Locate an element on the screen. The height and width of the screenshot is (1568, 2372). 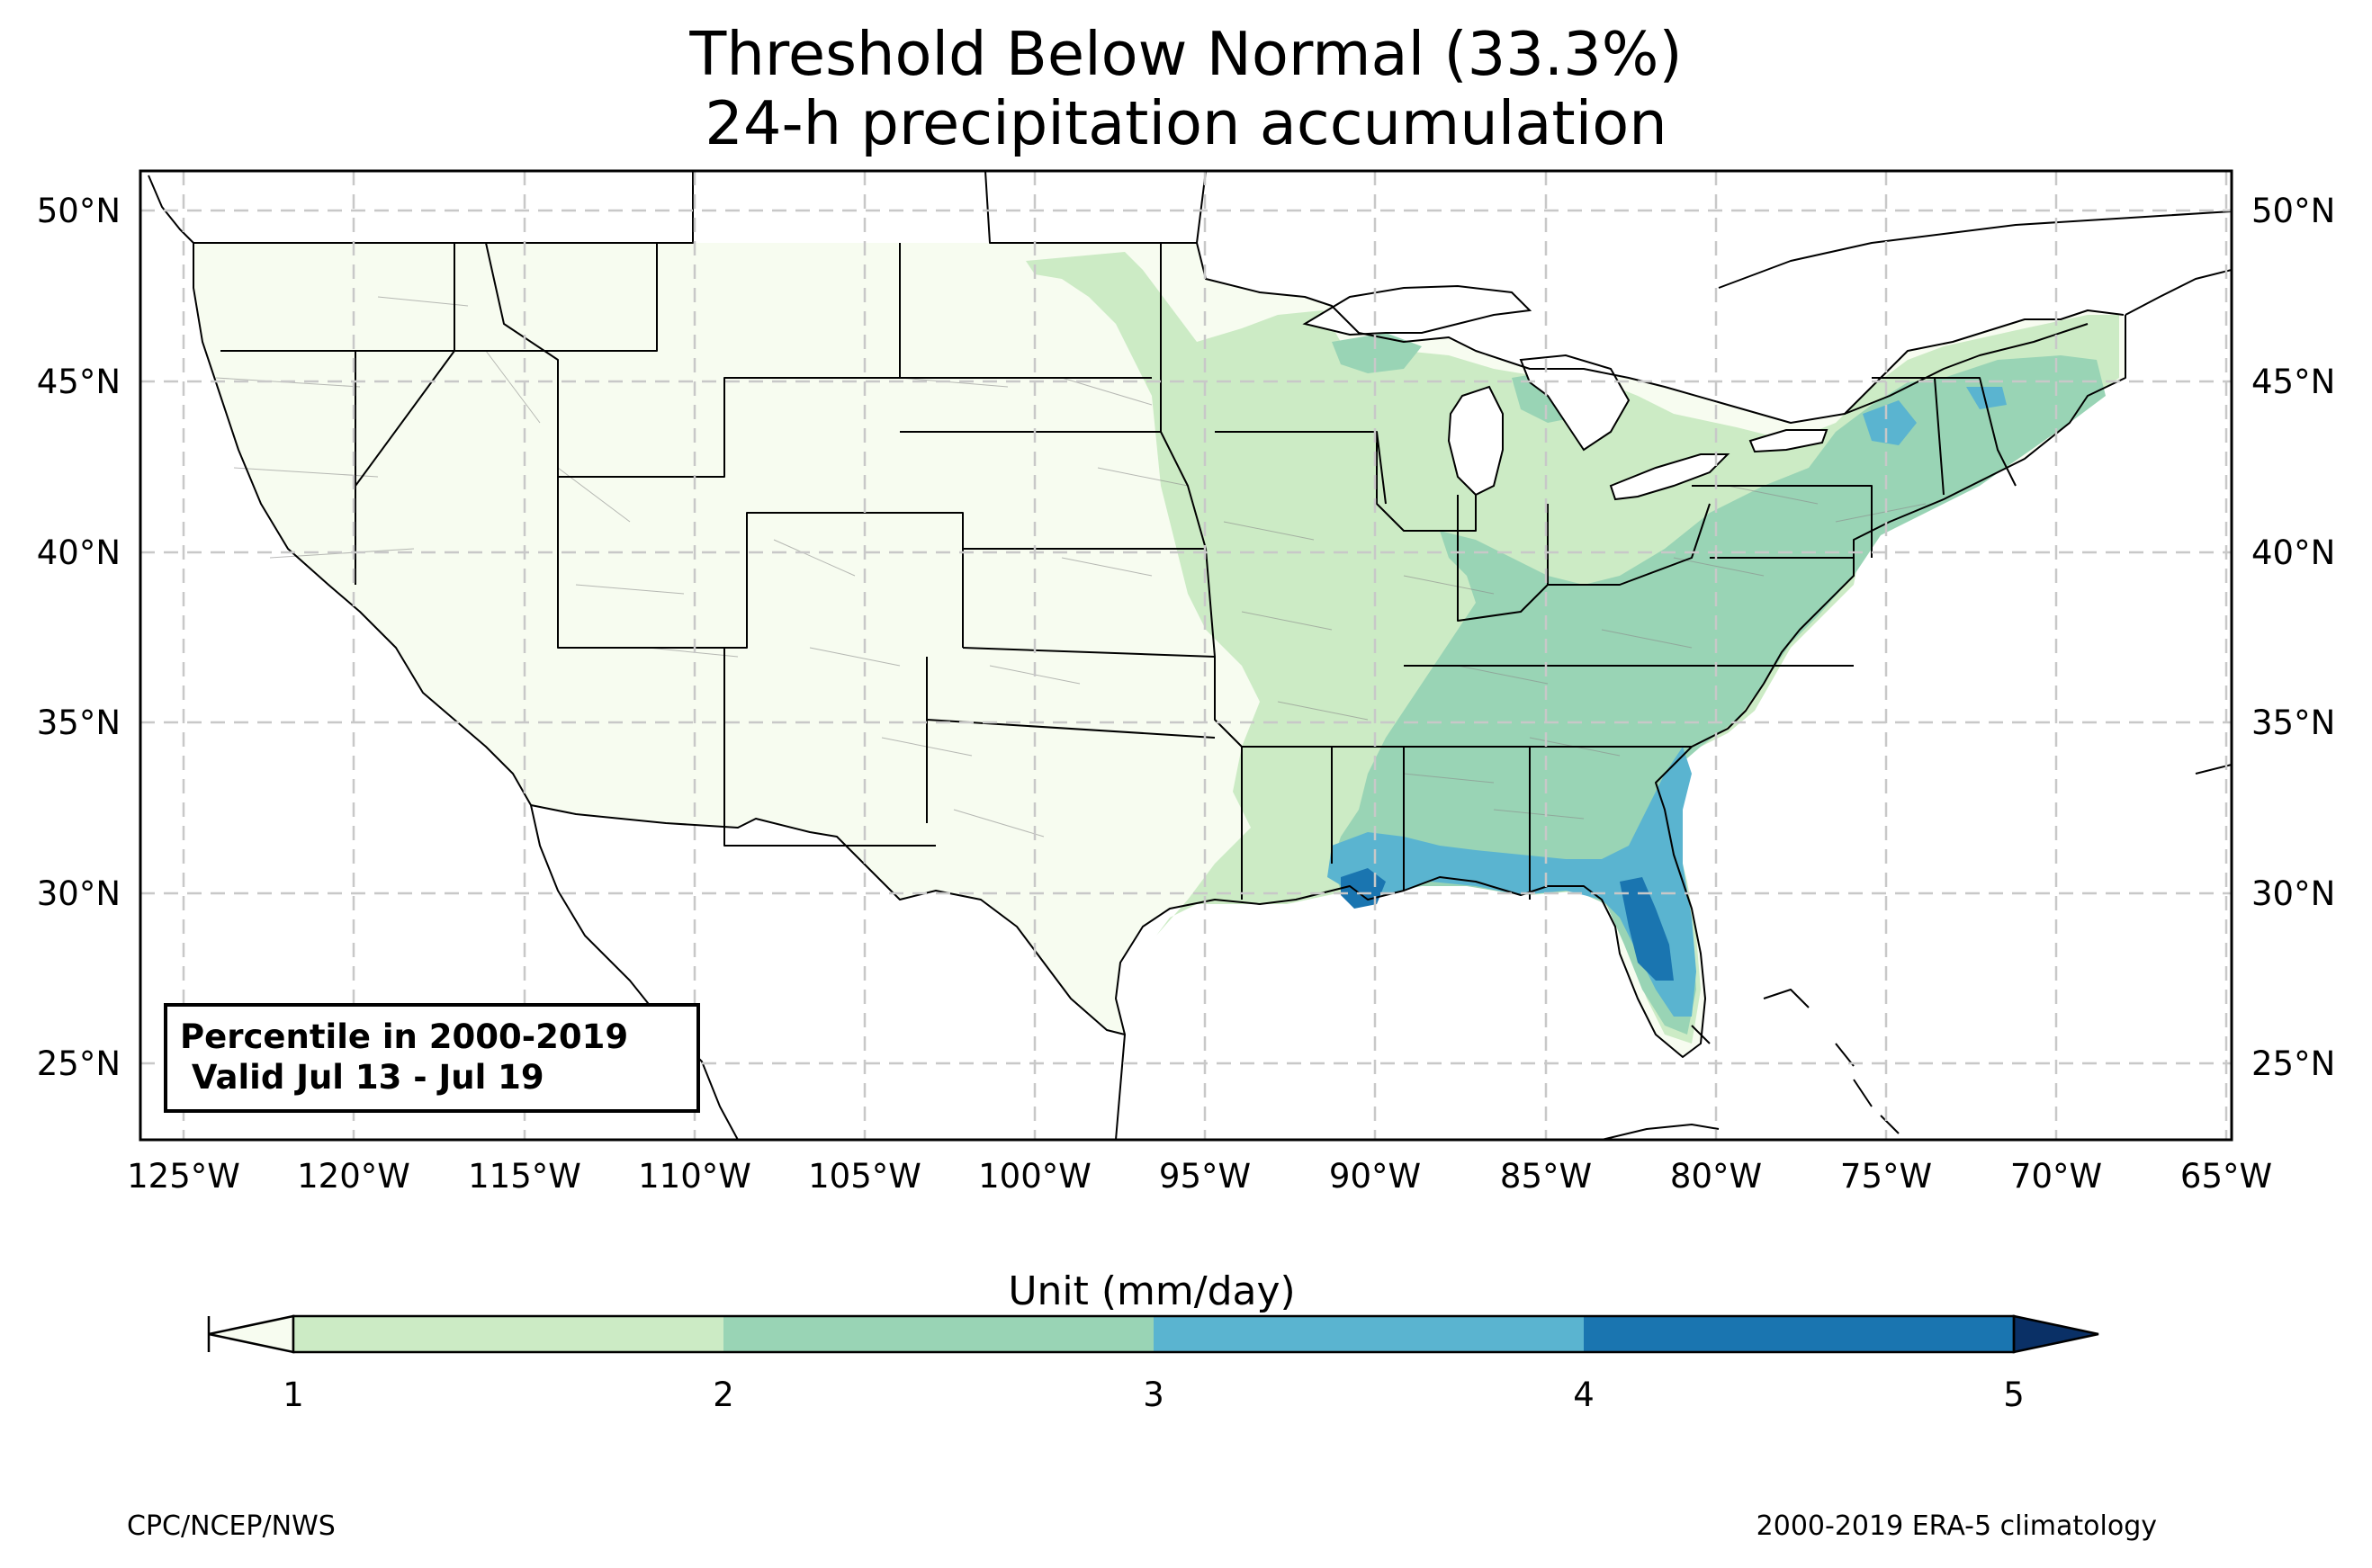
colorbar-label: Unit (mm/day) is located at coordinates (1151, 1291).